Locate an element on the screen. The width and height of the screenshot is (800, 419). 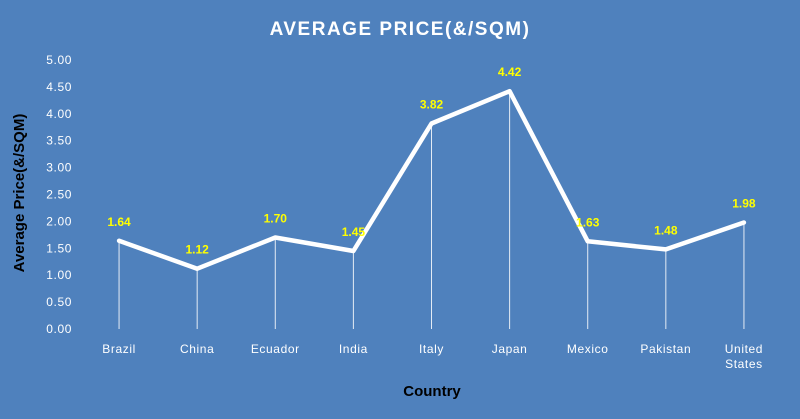
x-tick-label: Pakistan is located at coordinates (665, 349).